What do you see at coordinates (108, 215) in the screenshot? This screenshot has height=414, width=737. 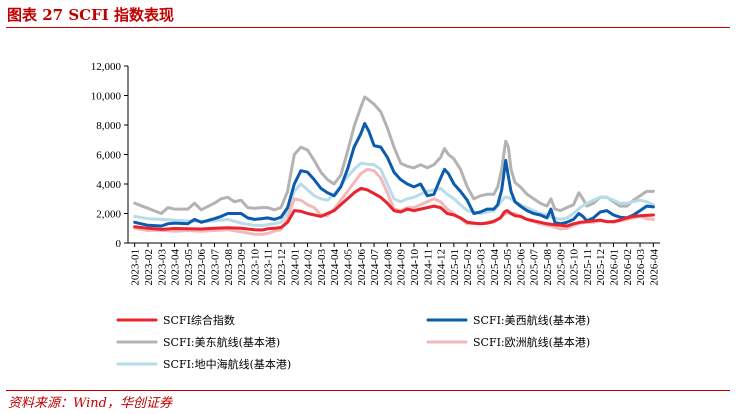 I see `y-tick-label: 2,000` at bounding box center [108, 215].